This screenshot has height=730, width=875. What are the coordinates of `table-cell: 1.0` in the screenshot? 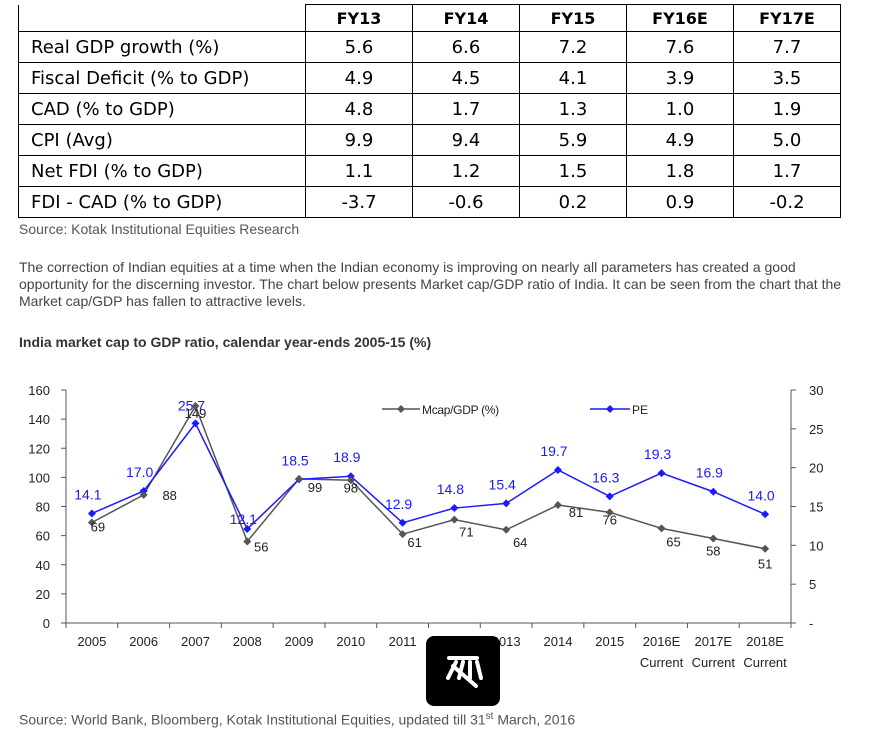 It's located at (680, 109).